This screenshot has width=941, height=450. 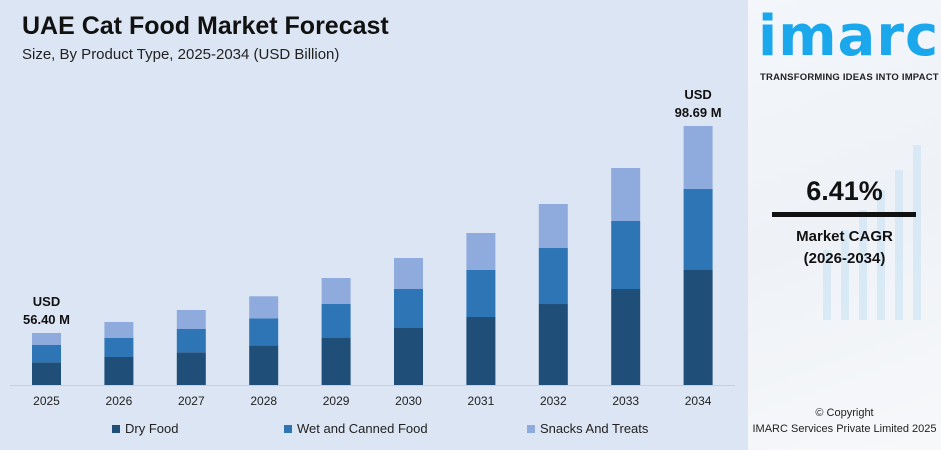 What do you see at coordinates (362, 428) in the screenshot?
I see `legend-label: Wet and Canned Food` at bounding box center [362, 428].